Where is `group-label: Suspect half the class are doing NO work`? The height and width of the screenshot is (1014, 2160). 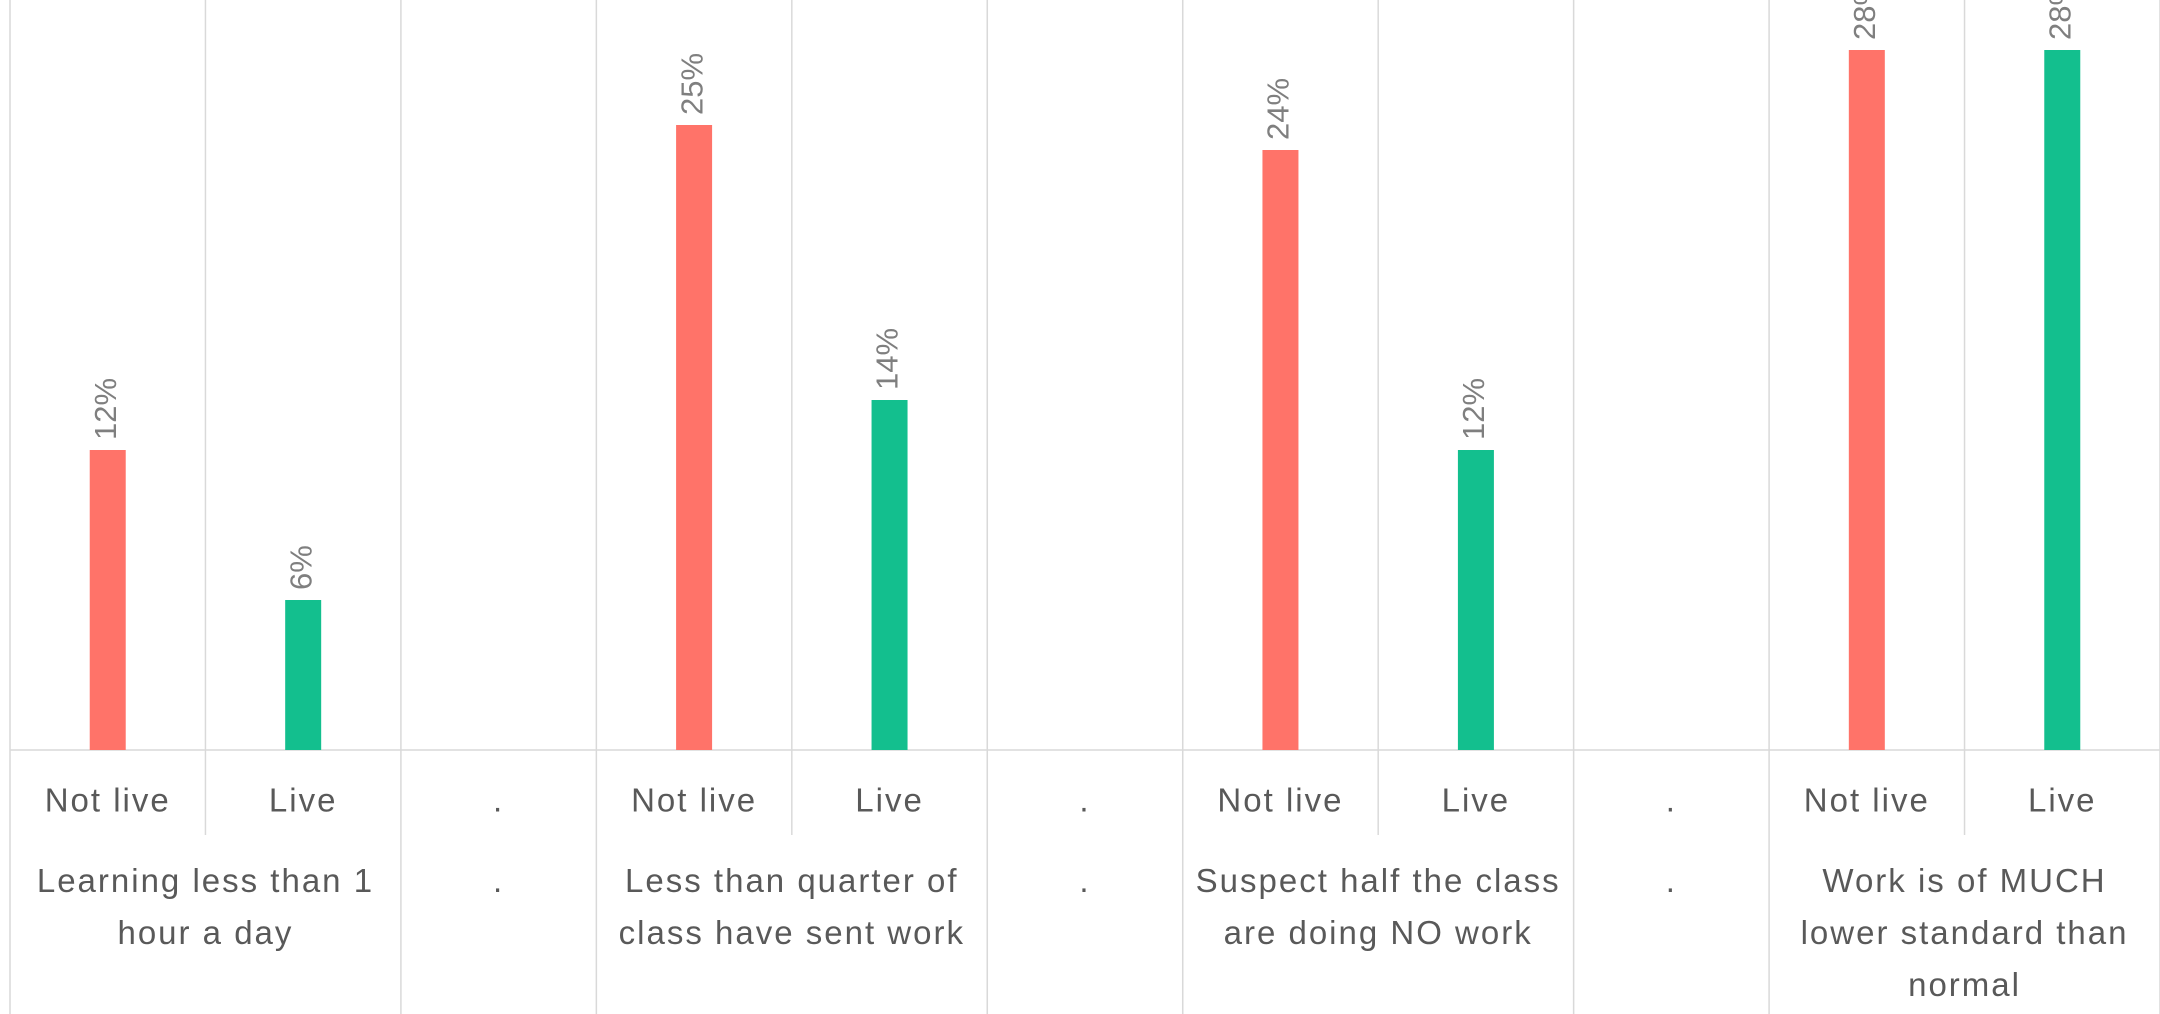
group-label: Suspect half the class are doing NO work is located at coordinates (1378, 906).